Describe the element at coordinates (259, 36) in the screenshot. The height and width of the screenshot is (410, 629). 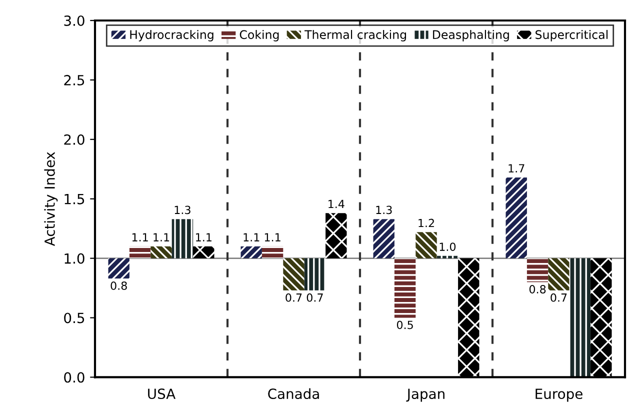
I see `legend-label: Coking` at that location.